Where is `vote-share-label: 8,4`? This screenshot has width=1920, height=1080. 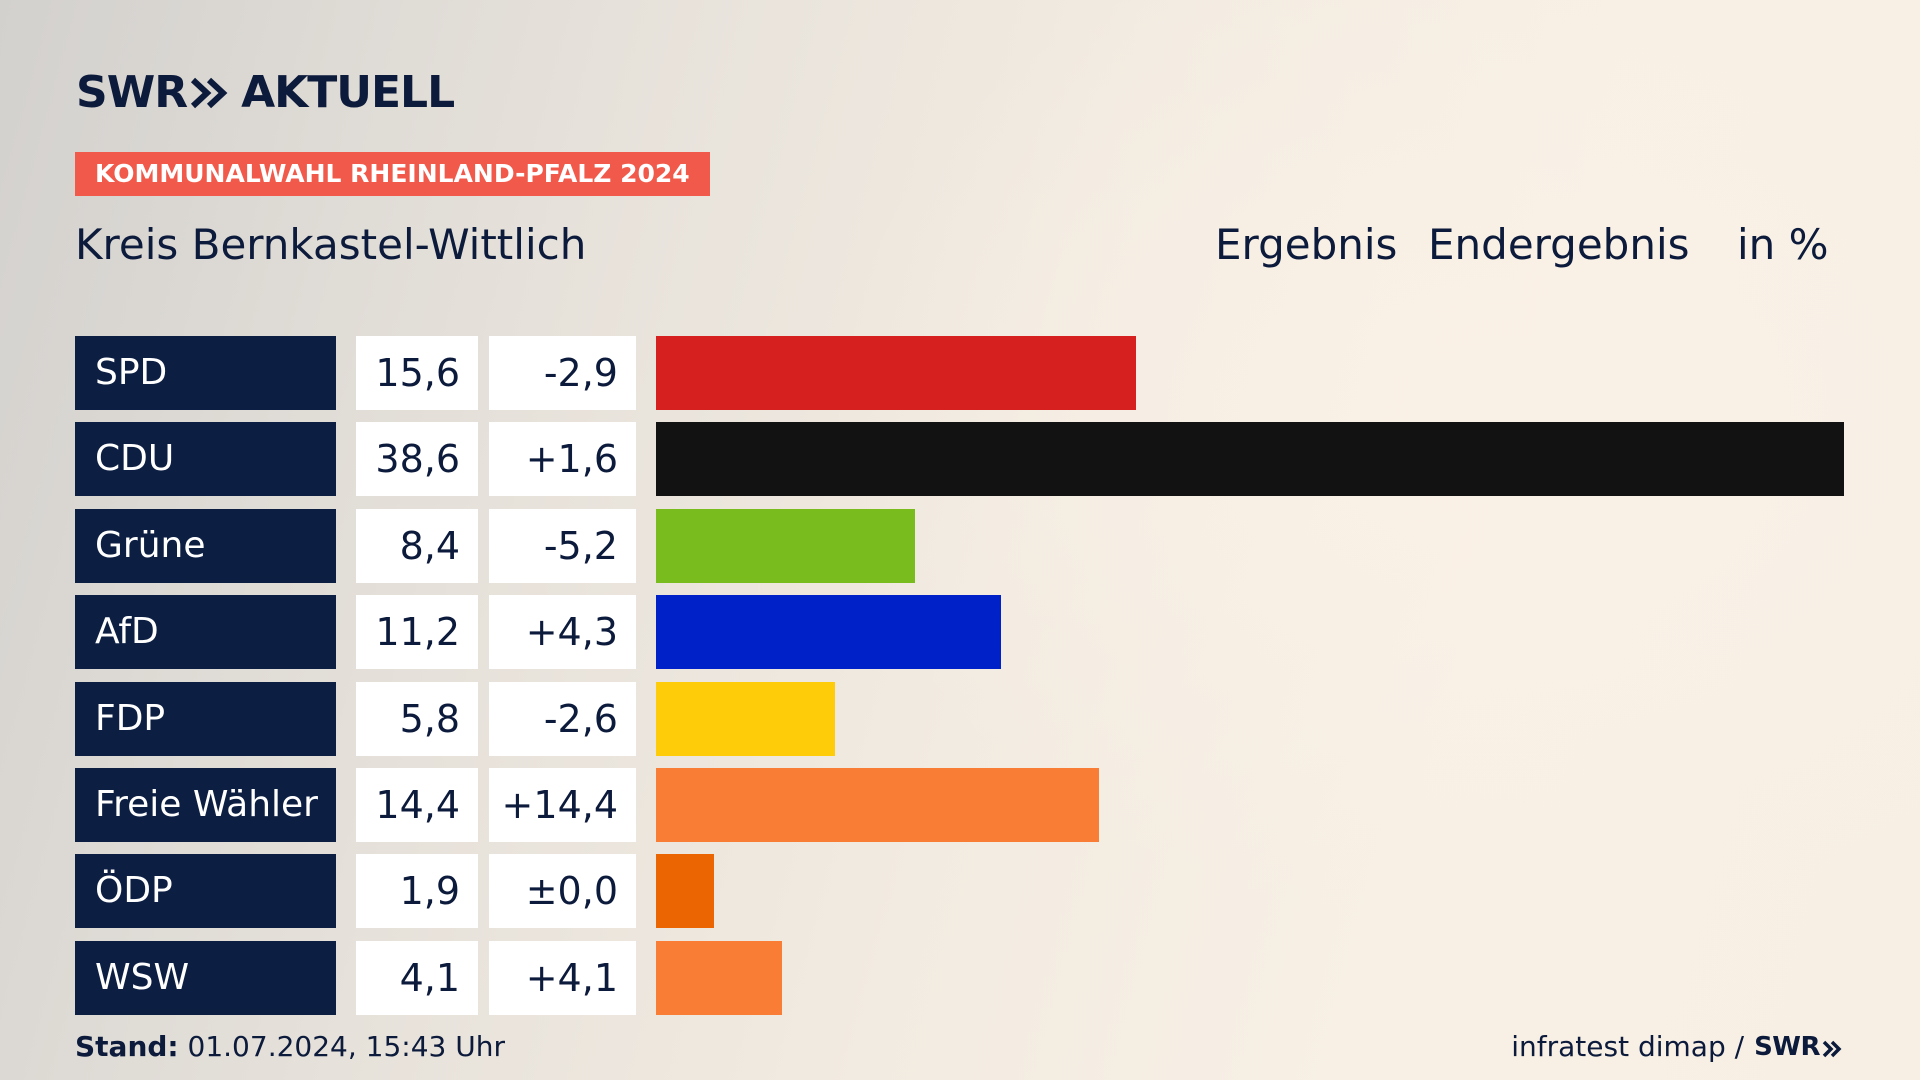
vote-share-label: 8,4 is located at coordinates (417, 545).